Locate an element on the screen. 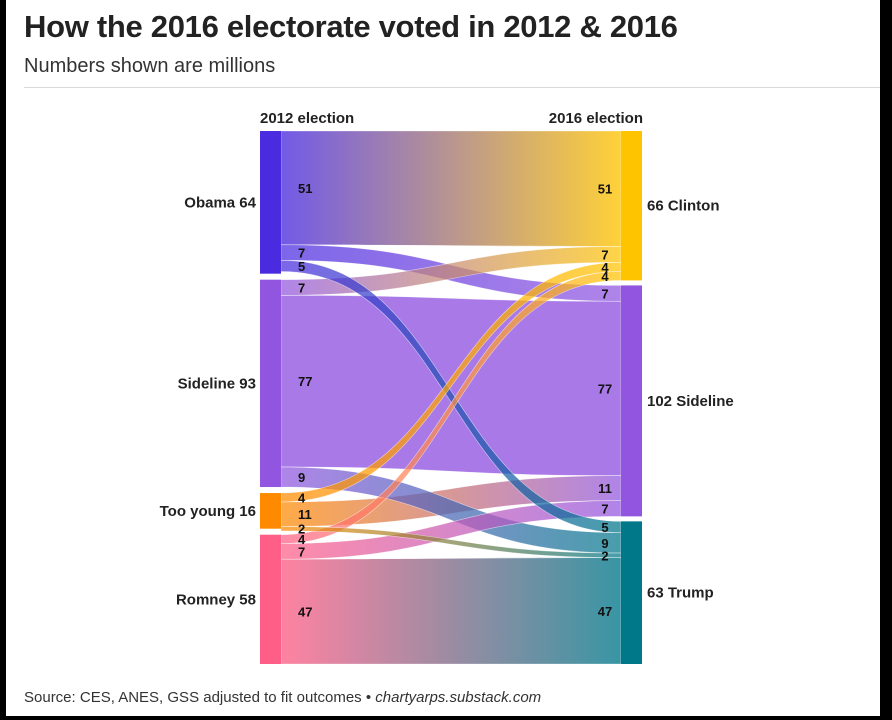 This screenshot has width=892, height=720. link-value-end: 5 is located at coordinates (604, 527).